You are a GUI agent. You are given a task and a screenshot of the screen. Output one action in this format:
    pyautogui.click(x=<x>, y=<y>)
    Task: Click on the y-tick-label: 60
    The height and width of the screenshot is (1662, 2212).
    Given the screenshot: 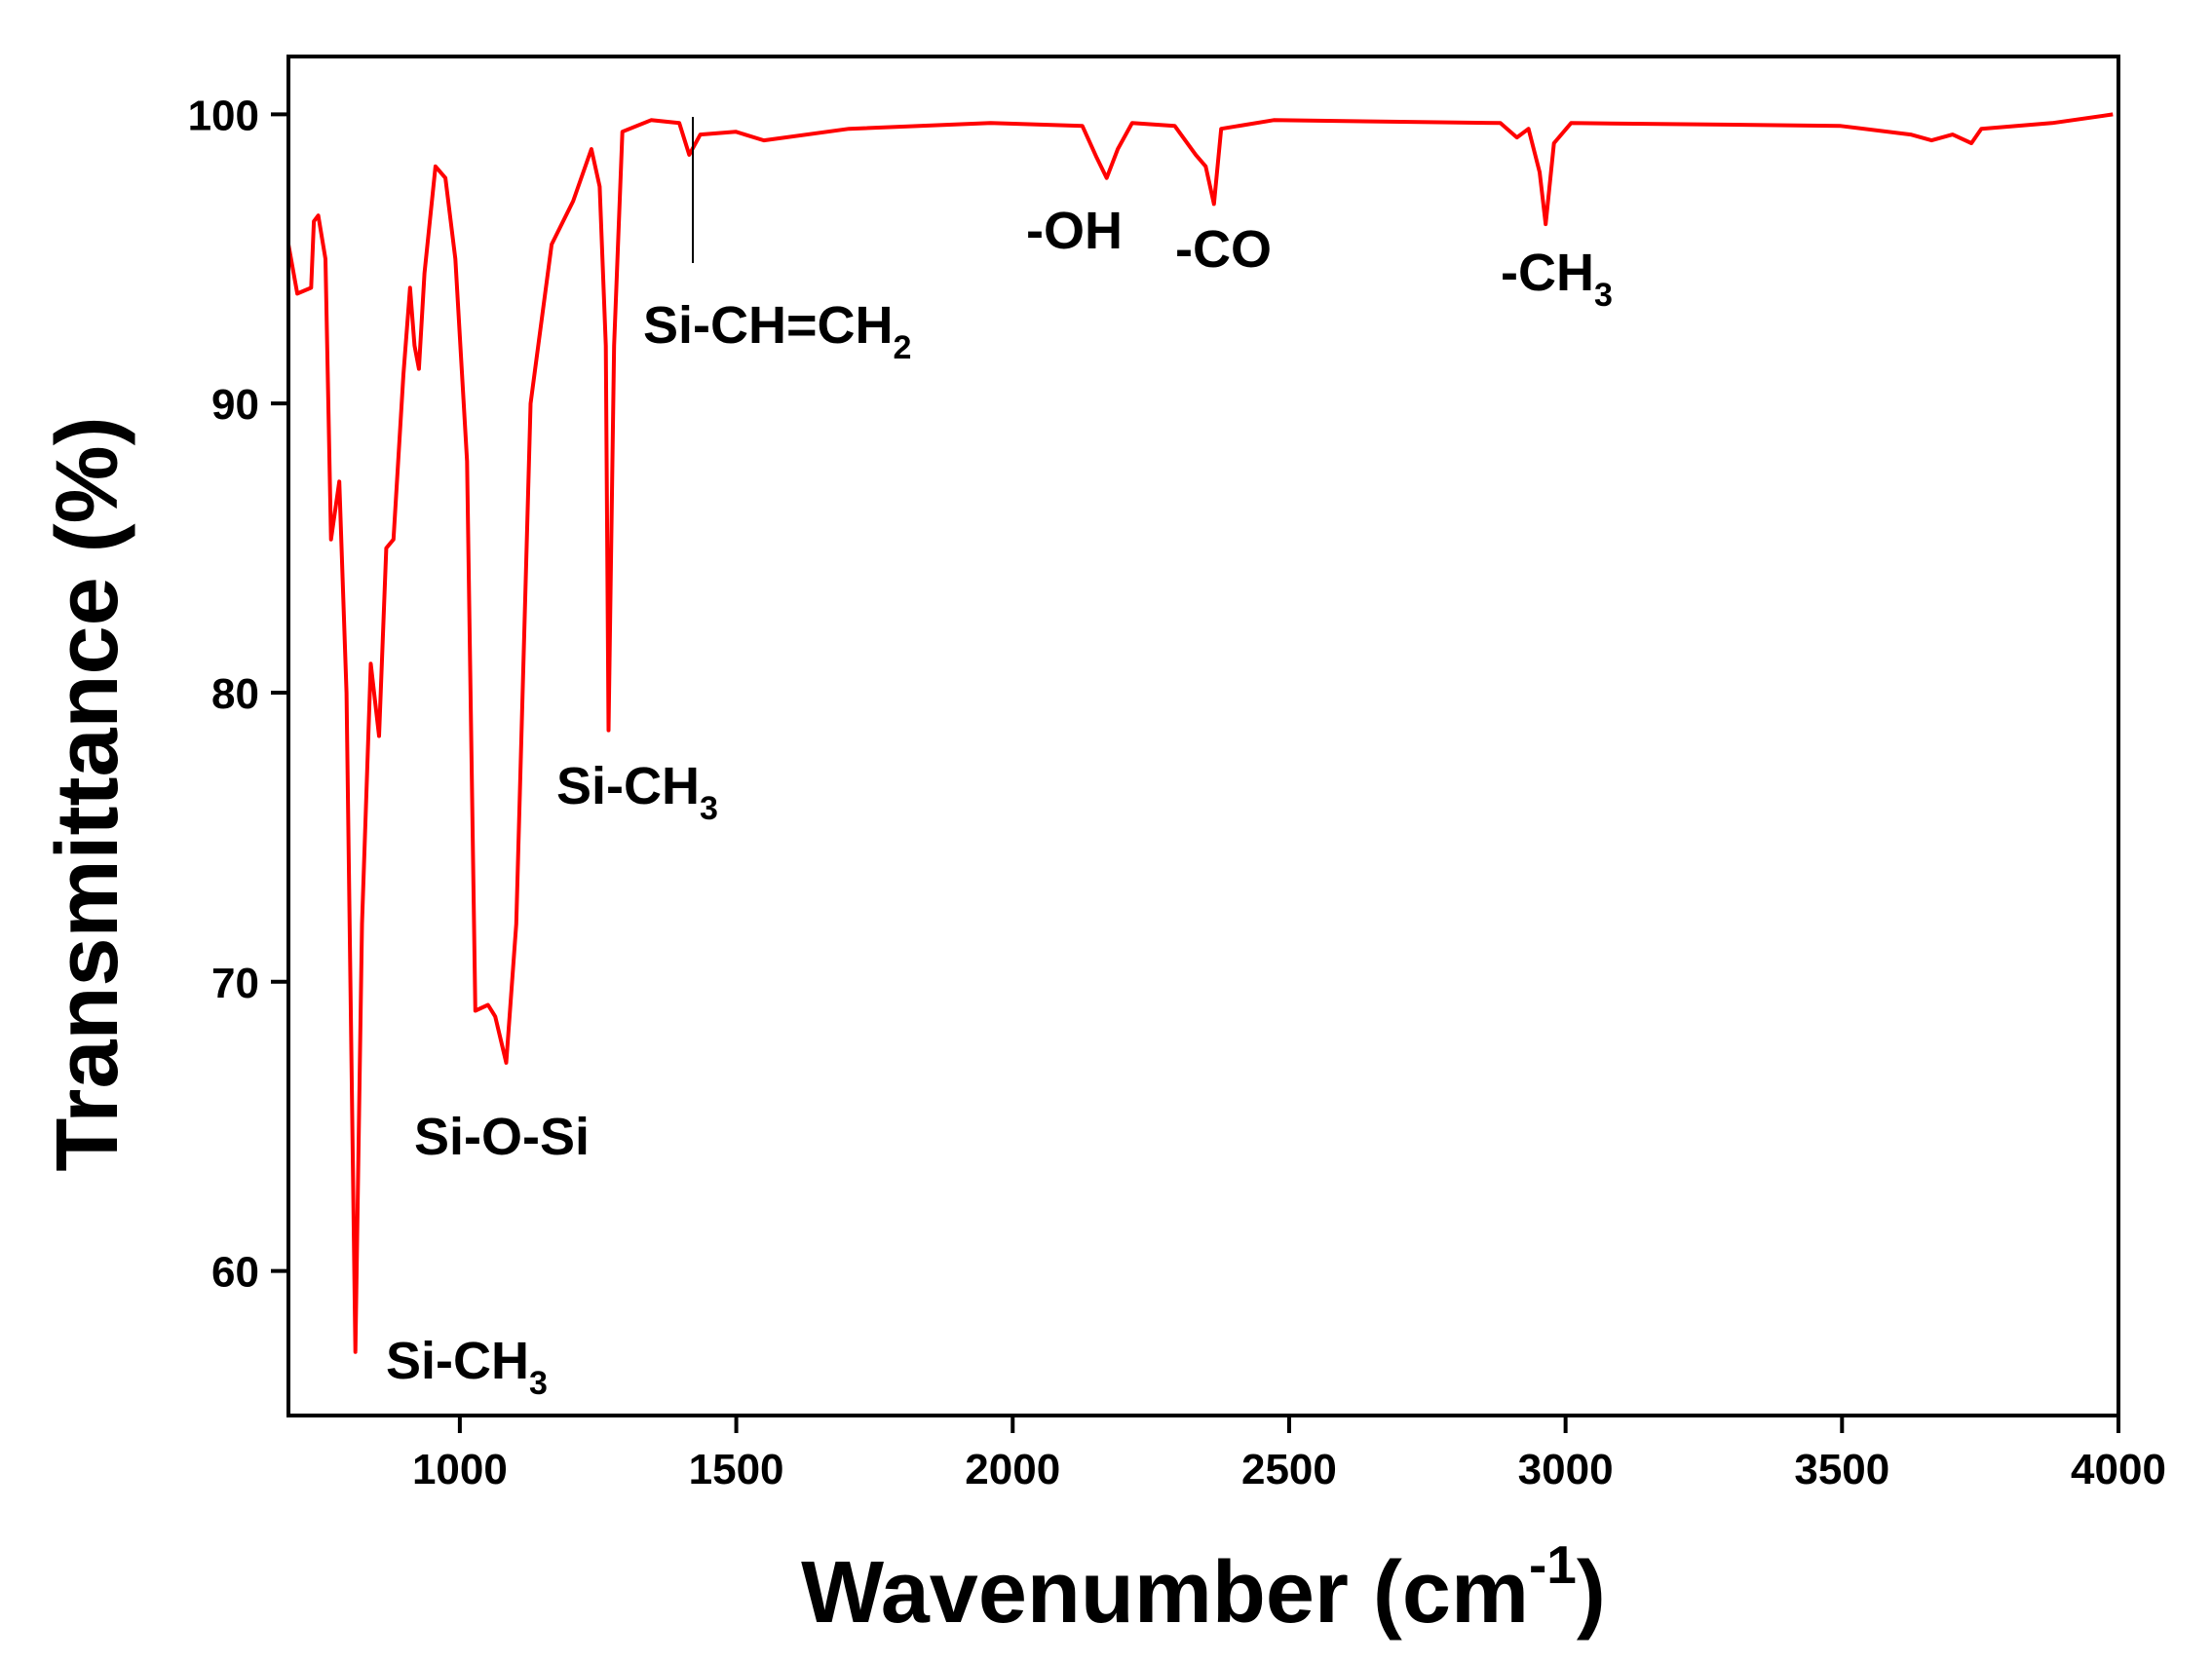 What is the action you would take?
    pyautogui.click(x=235, y=1273)
    